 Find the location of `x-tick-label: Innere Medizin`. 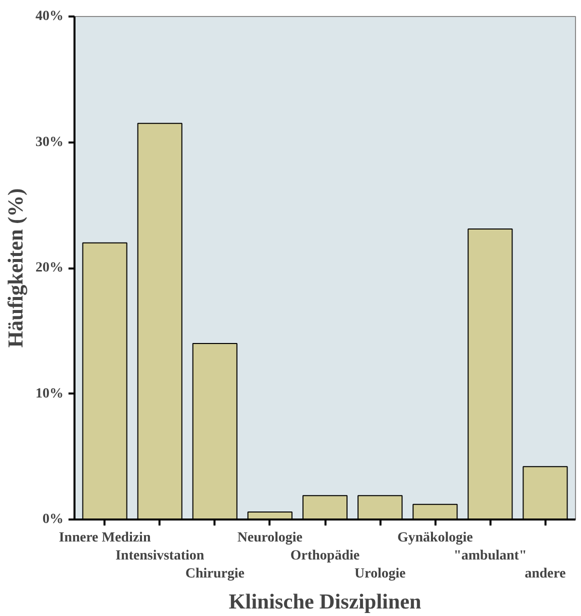

x-tick-label: Innere Medizin is located at coordinates (104, 538).